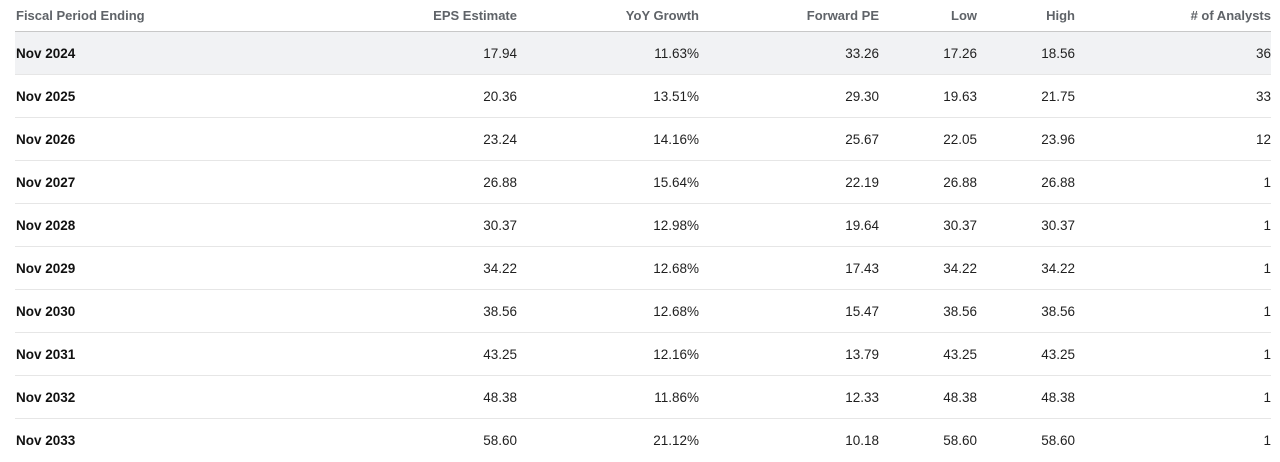 This screenshot has height=462, width=1280. What do you see at coordinates (862, 440) in the screenshot?
I see `cell-forward-pe: 10.18` at bounding box center [862, 440].